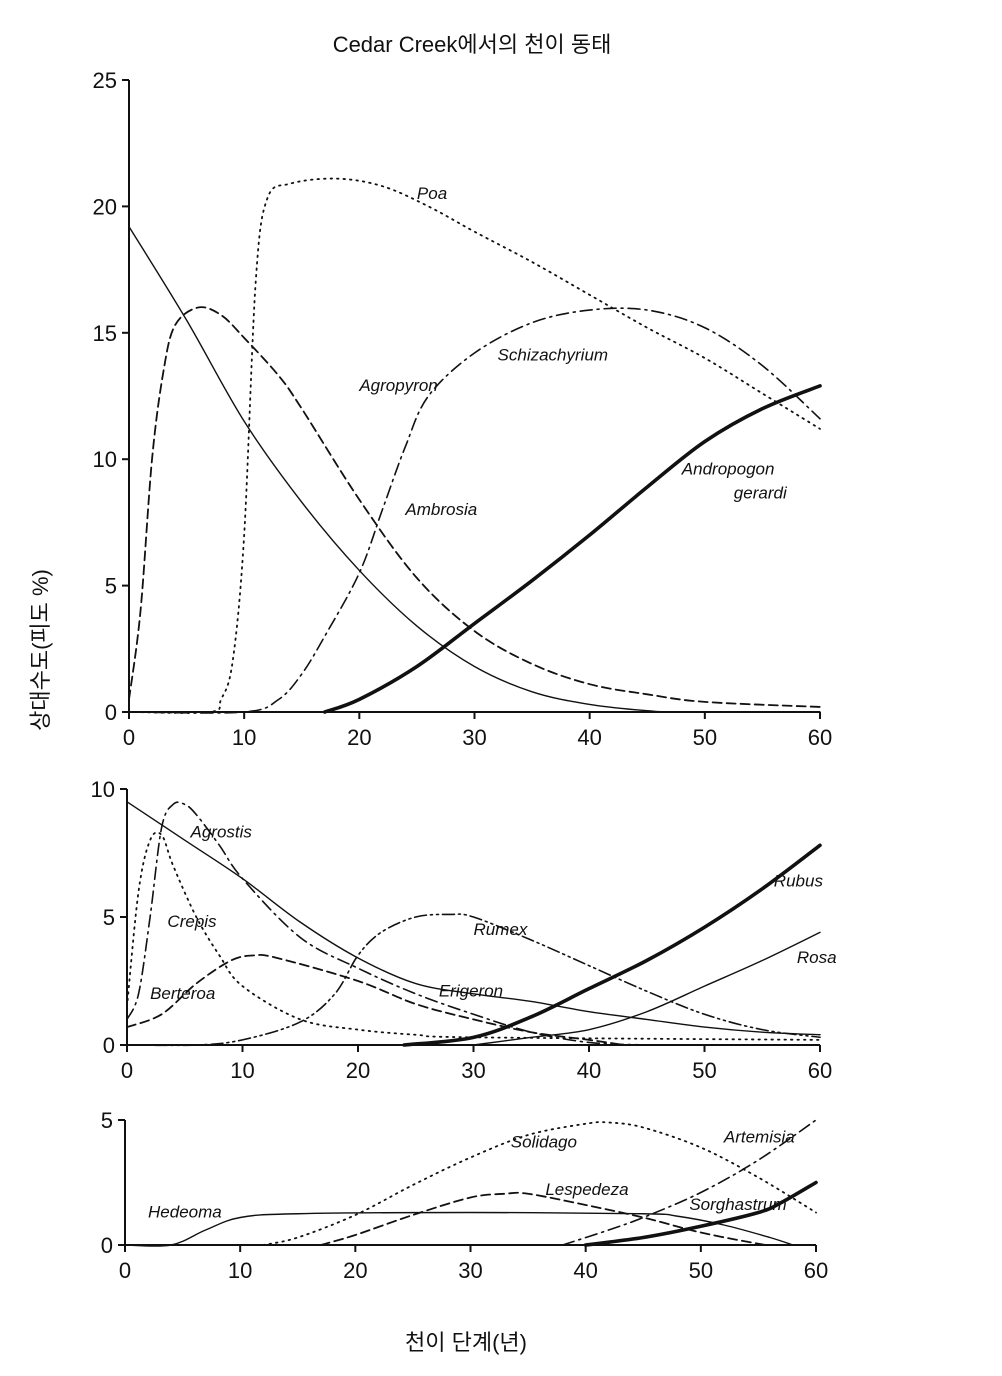 The height and width of the screenshot is (1376, 1002). What do you see at coordinates (375, 999) in the screenshot?
I see `series-line-berteroa` at bounding box center [375, 999].